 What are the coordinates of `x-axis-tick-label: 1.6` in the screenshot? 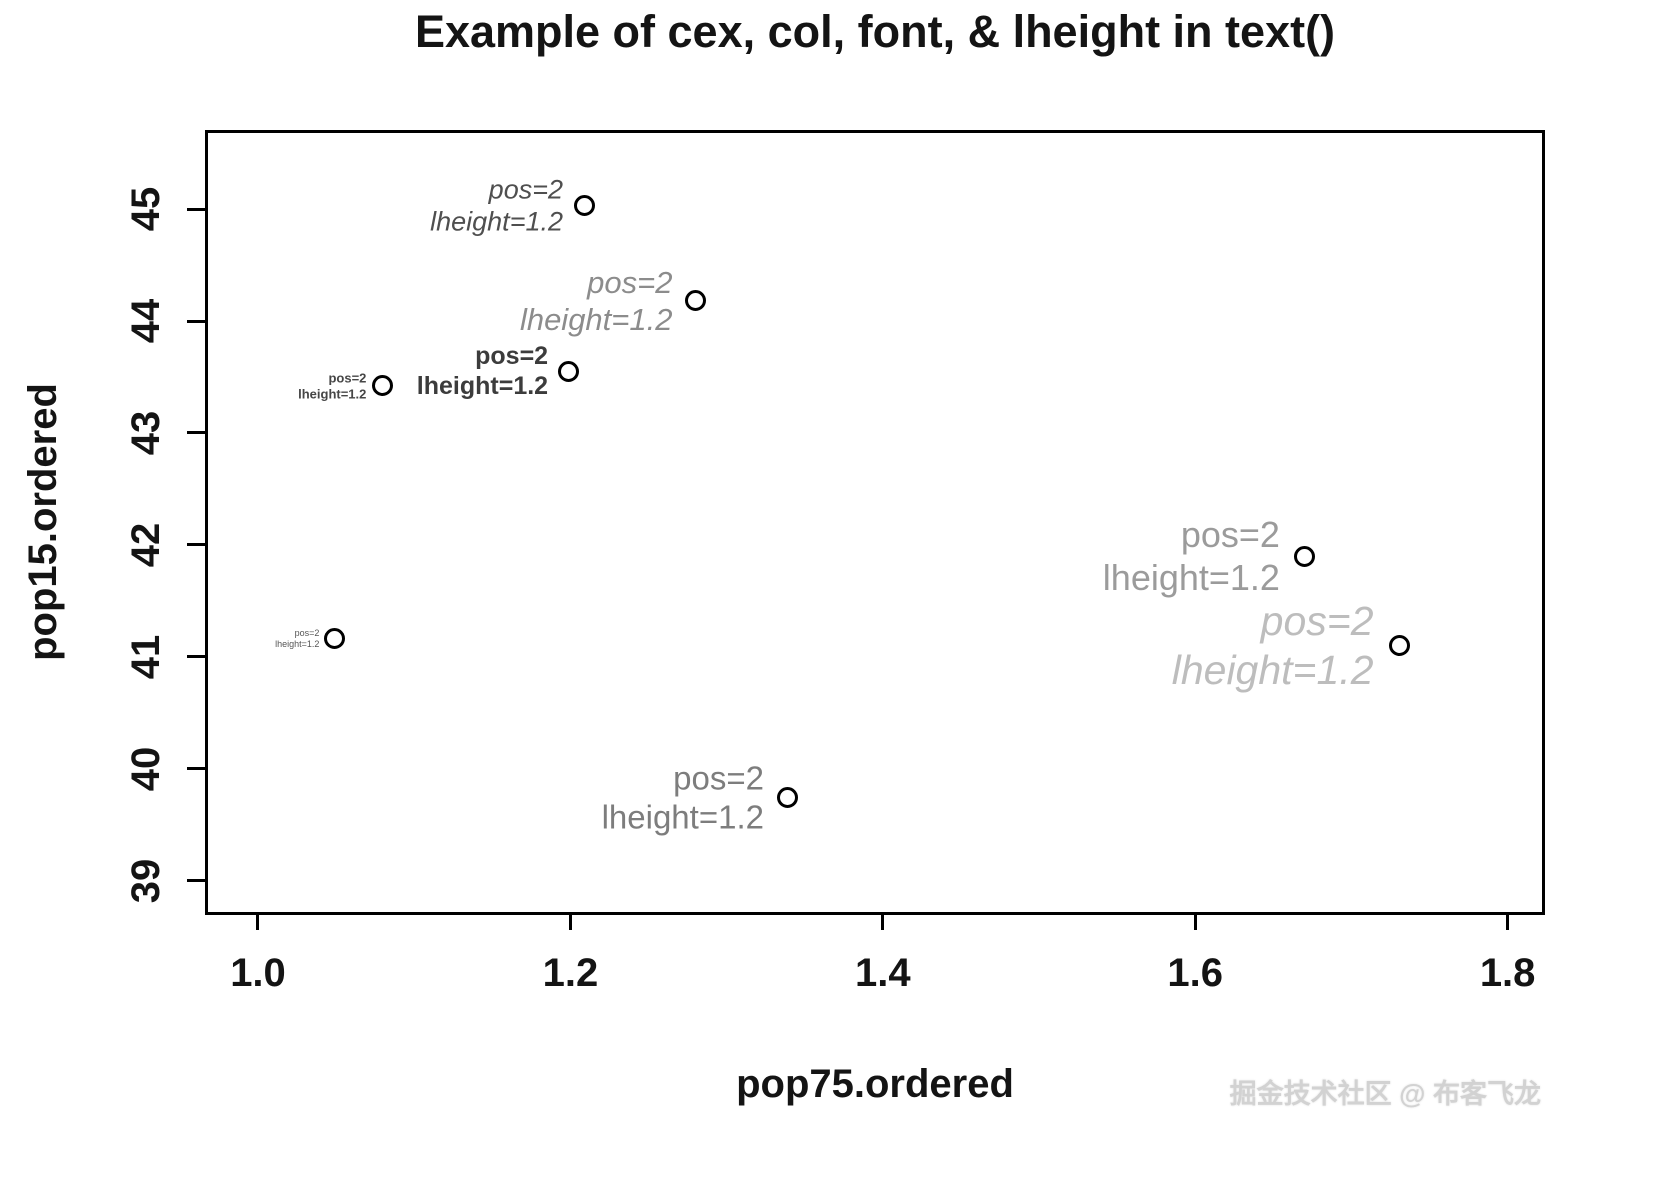 It's located at (1195, 973).